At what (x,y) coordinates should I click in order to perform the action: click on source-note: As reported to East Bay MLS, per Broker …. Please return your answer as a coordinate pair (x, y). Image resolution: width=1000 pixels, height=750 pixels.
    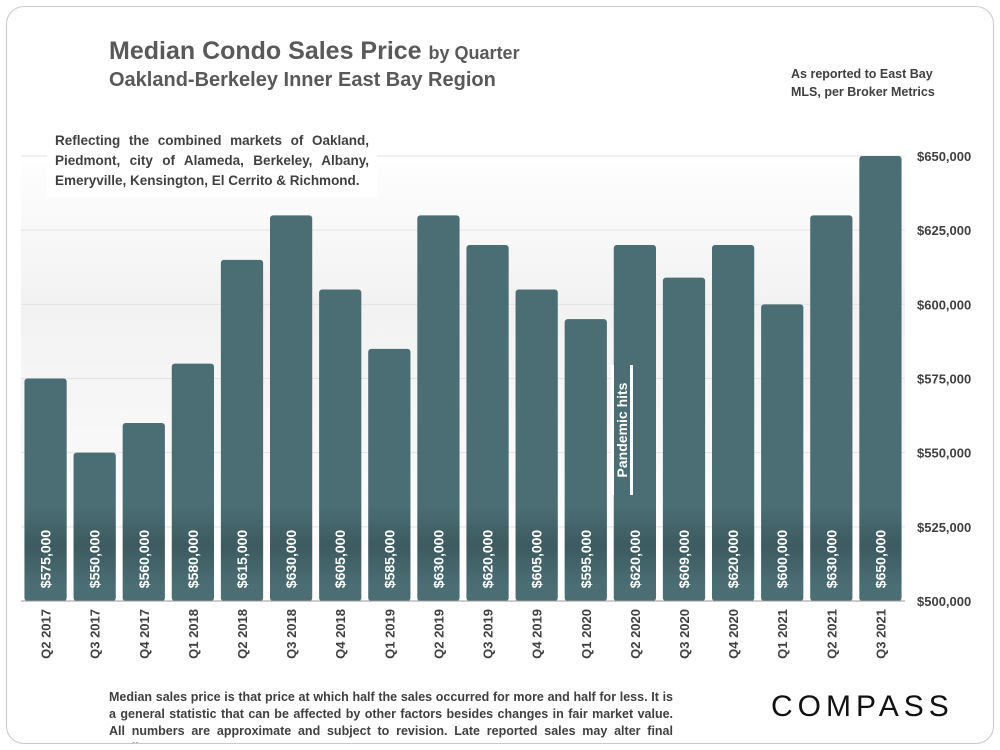
    Looking at the image, I should click on (863, 83).